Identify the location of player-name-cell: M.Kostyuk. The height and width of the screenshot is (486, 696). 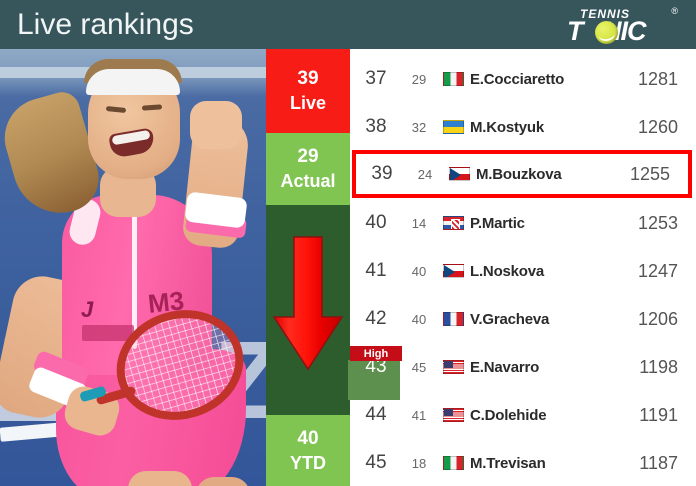
(507, 127).